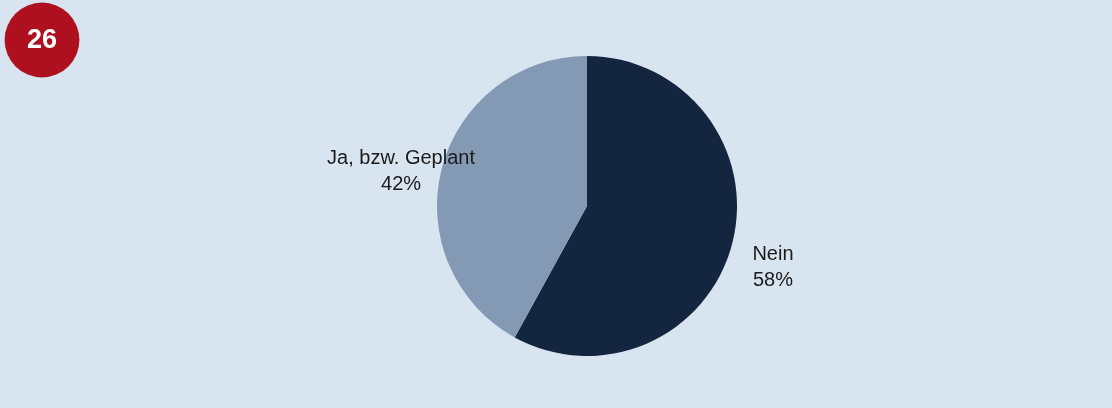 The width and height of the screenshot is (1112, 408). Describe the element at coordinates (401, 183) in the screenshot. I see `data-label: 42%` at that location.